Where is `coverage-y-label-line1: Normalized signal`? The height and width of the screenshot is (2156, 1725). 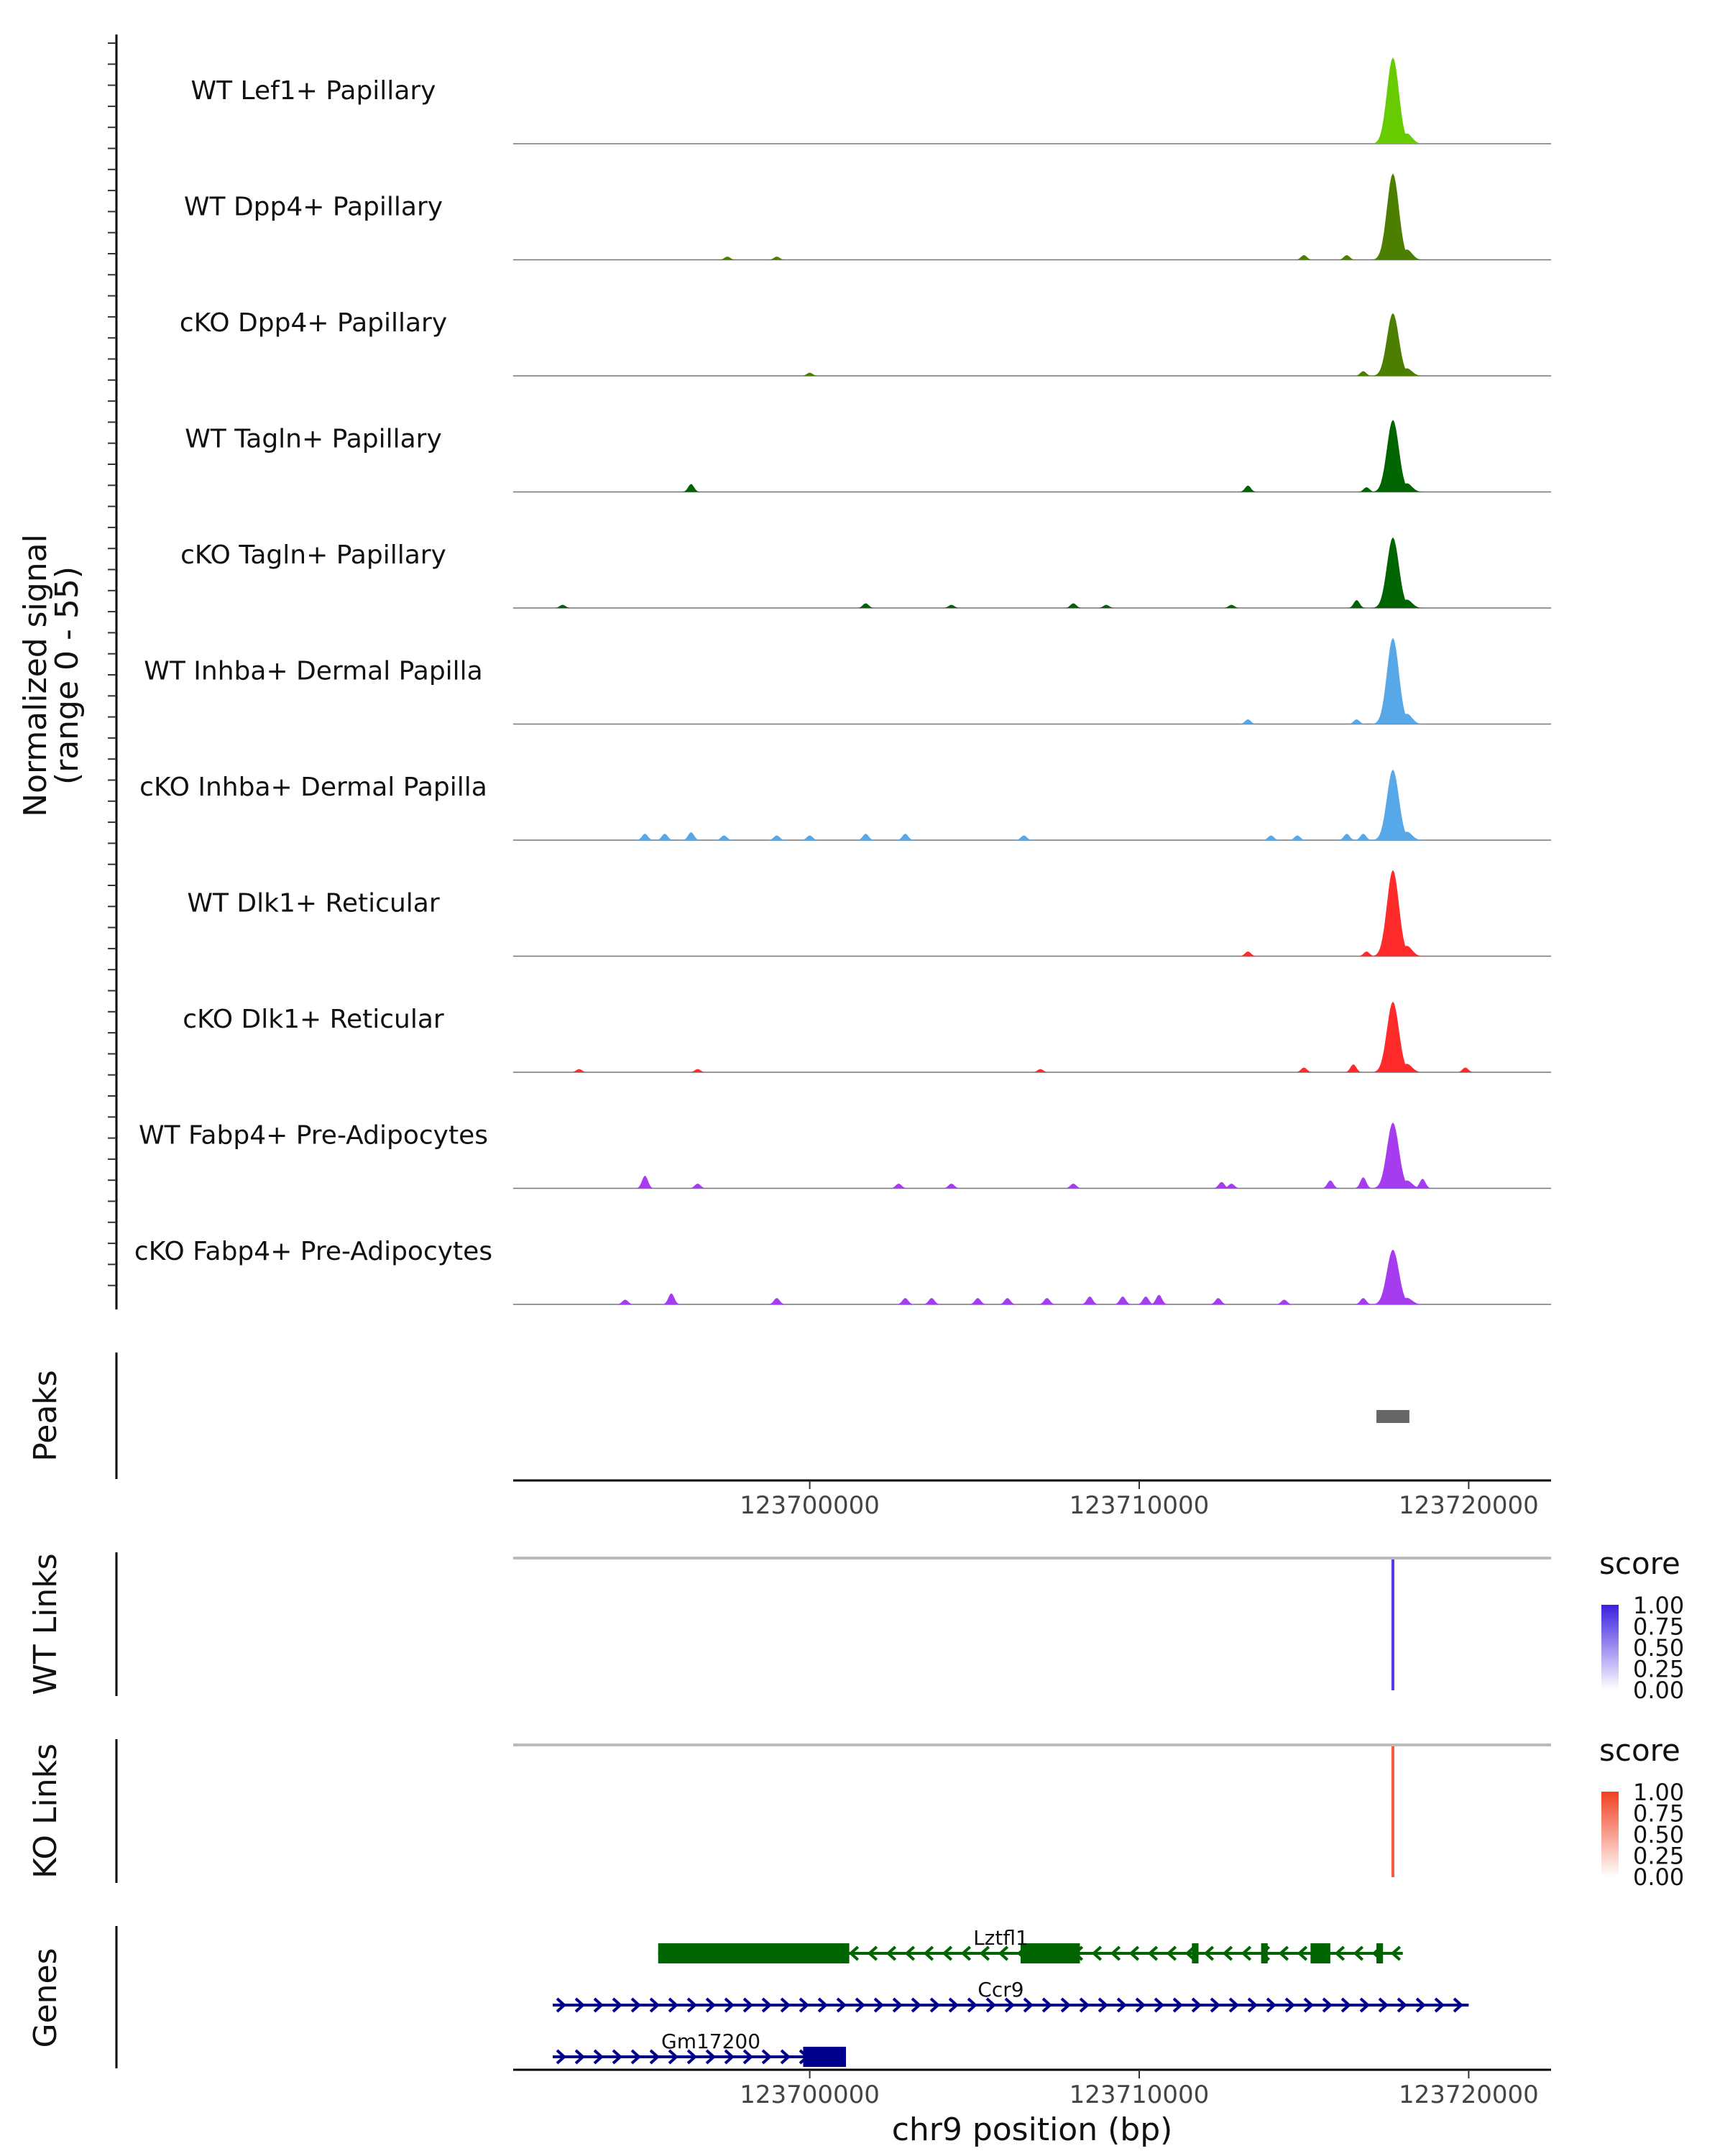
coverage-y-label-line1: Normalized signal is located at coordinates (35, 675).